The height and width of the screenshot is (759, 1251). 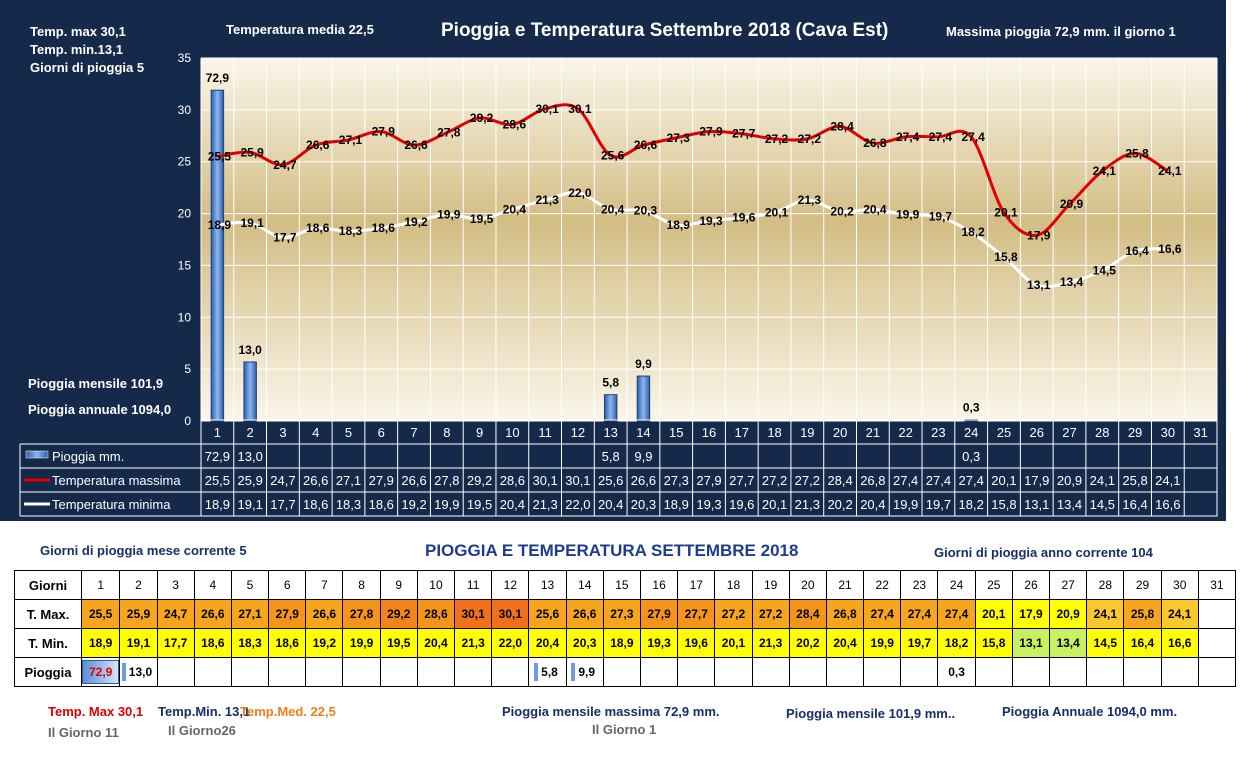 I want to click on rain-value: 0,3, so click(x=956, y=672).